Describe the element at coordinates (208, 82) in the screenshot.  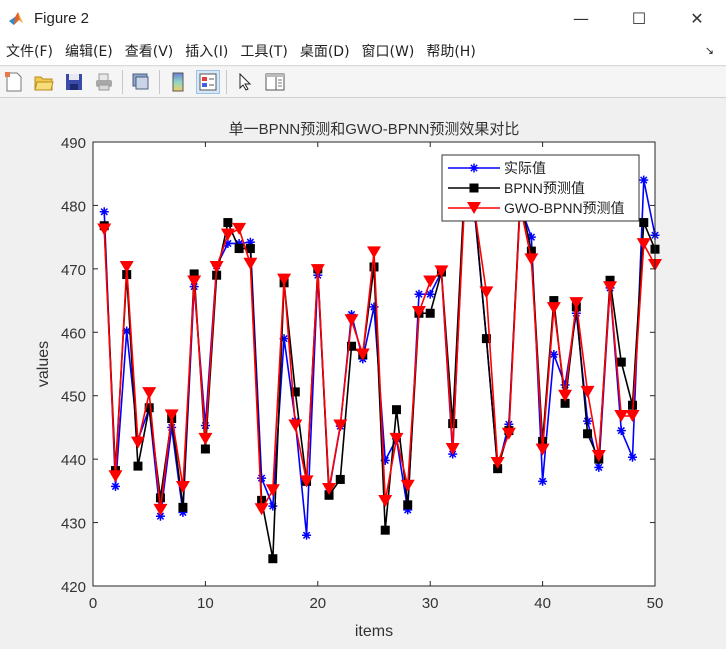
I see `insert-legend-button` at that location.